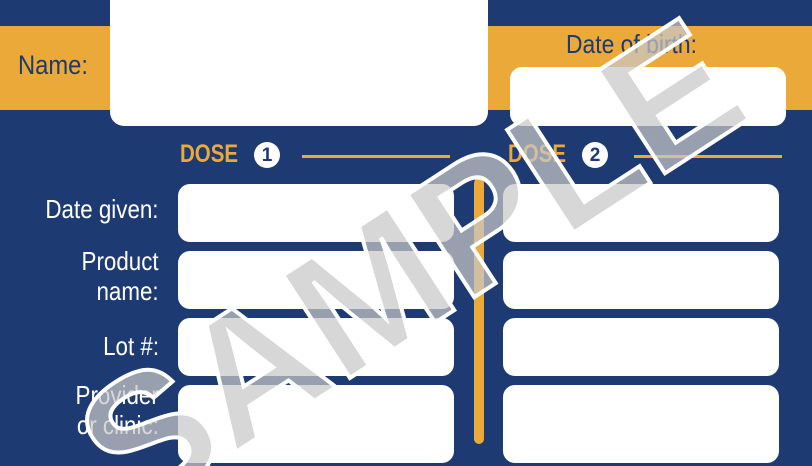 The width and height of the screenshot is (812, 466). Describe the element at coordinates (53, 65) in the screenshot. I see `name-label: Name:` at that location.